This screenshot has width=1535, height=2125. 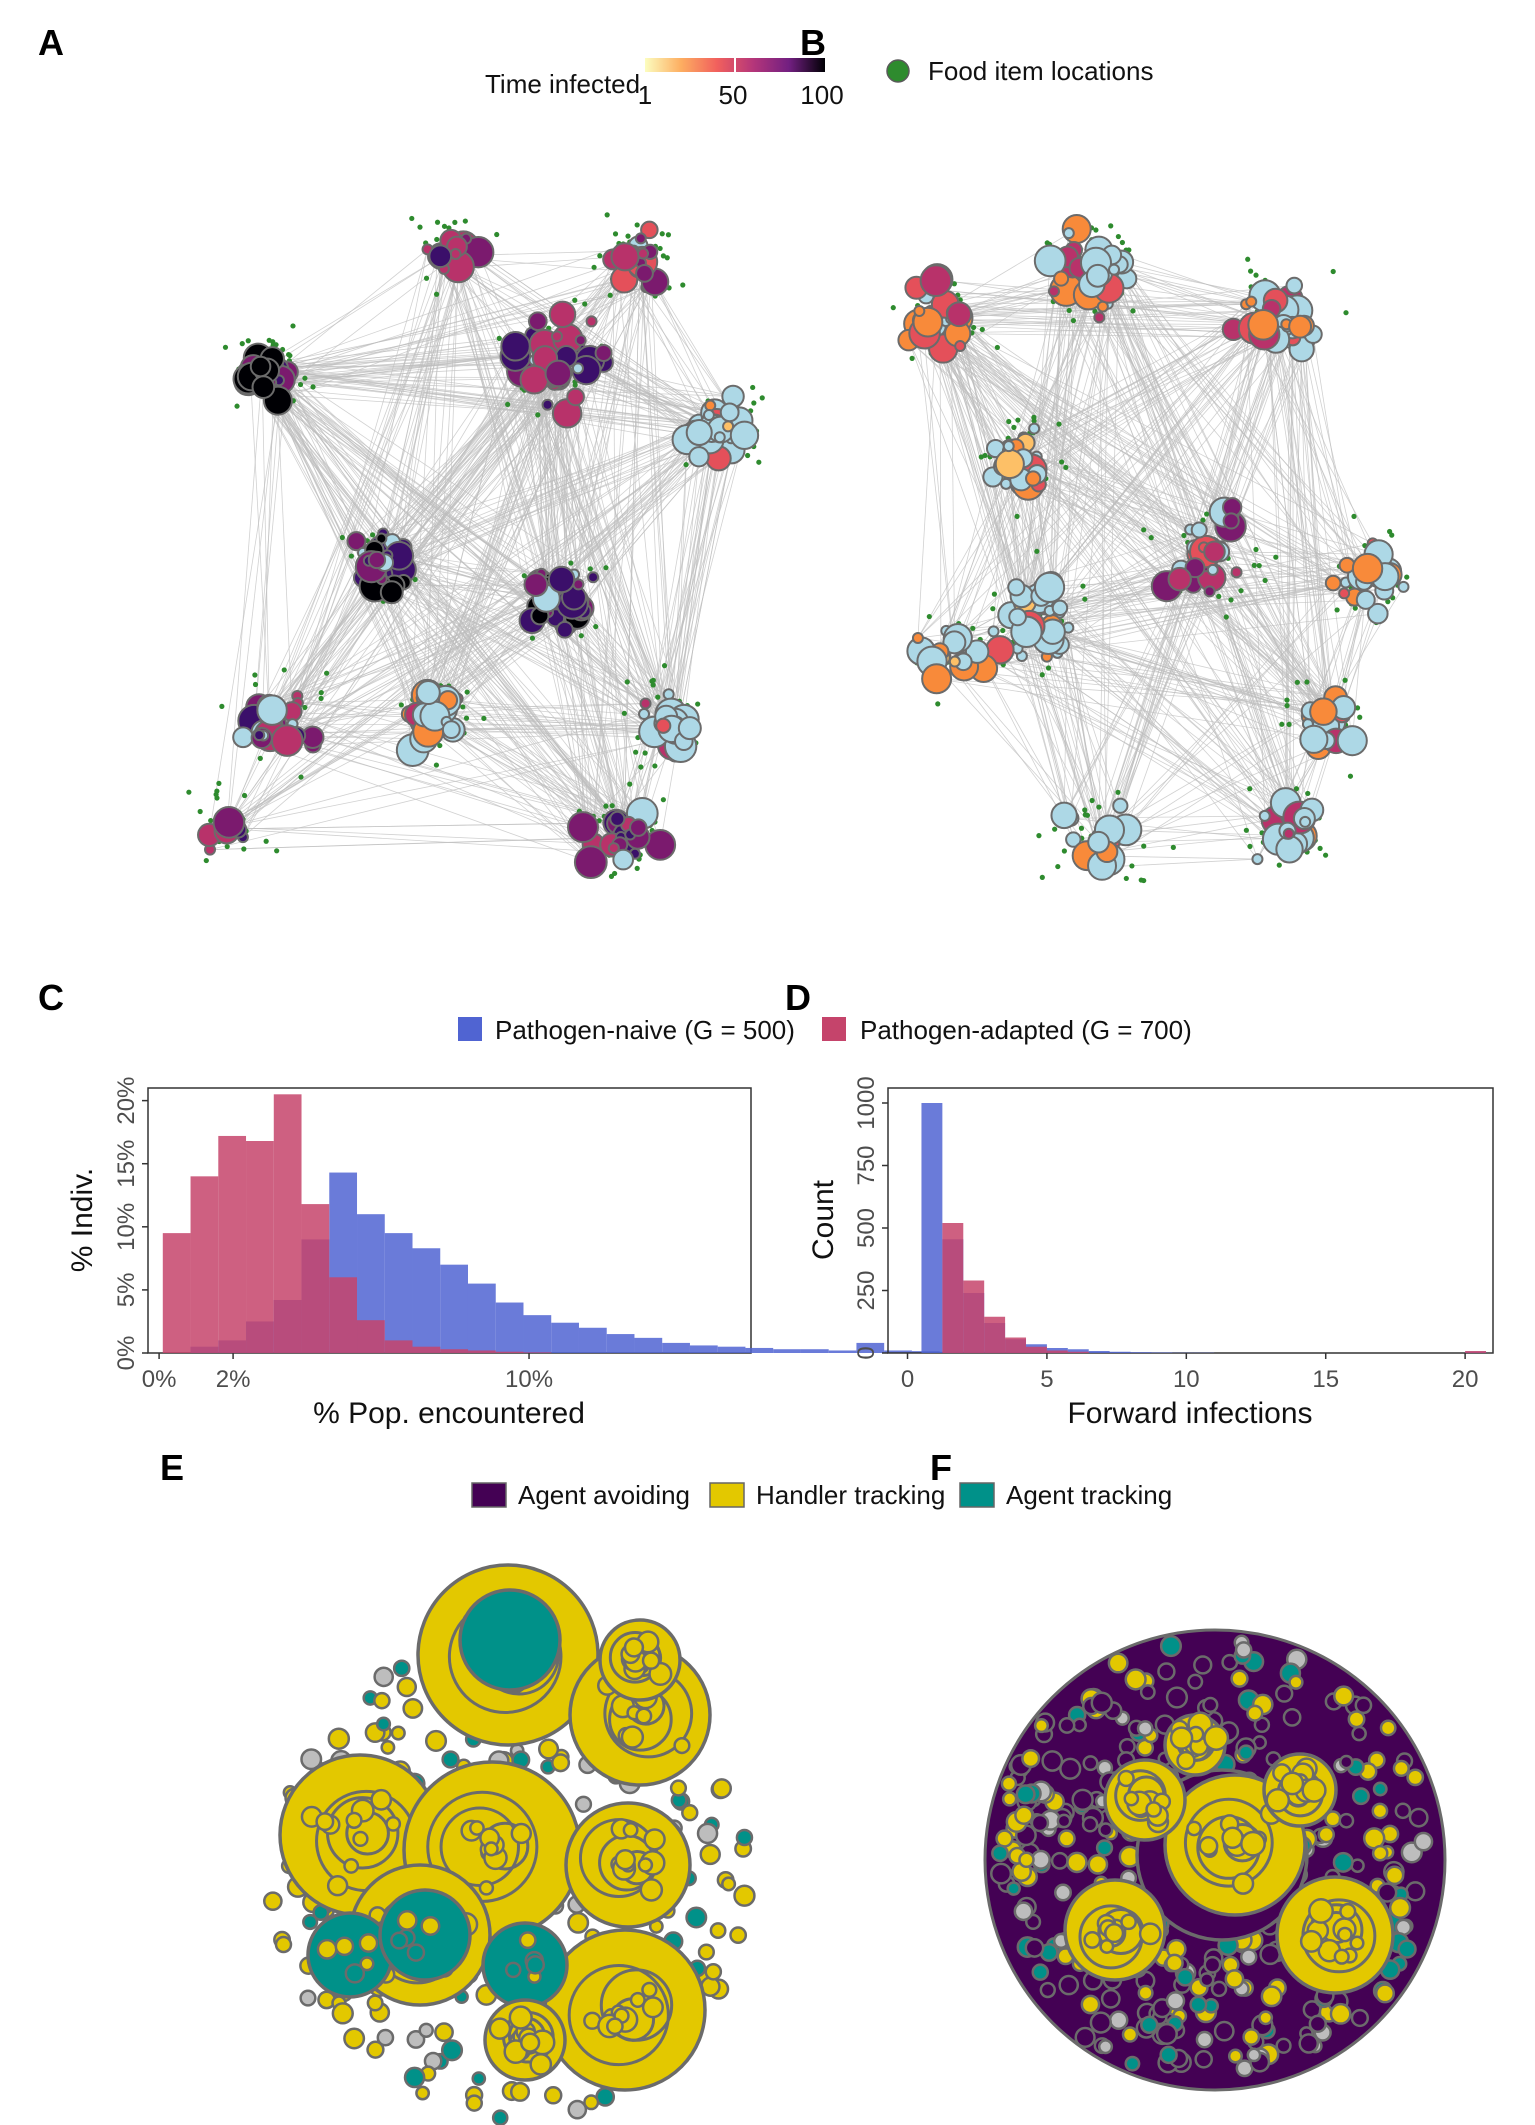 I want to click on circle-pack-e, so click(x=509, y=1844).